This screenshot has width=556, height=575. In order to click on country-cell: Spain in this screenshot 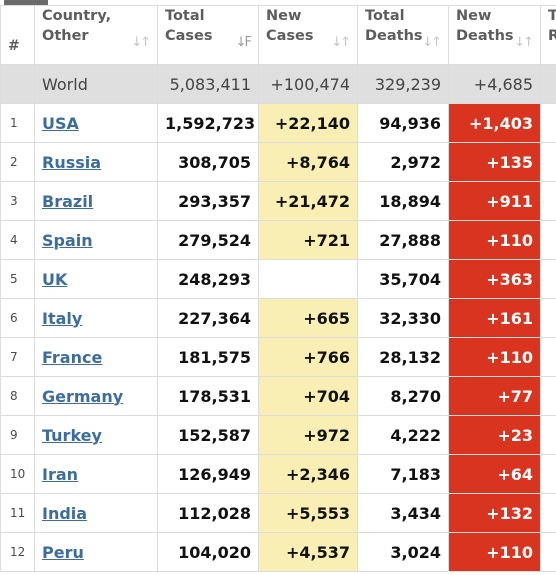, I will do `click(96, 240)`.